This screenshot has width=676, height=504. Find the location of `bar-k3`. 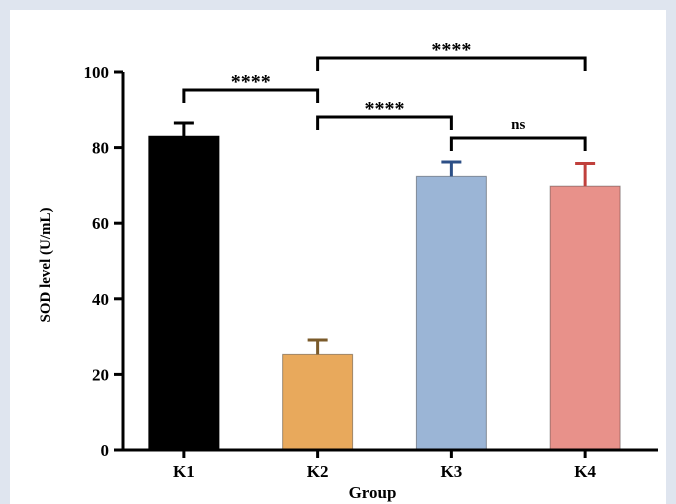

bar-k3 is located at coordinates (451, 313).